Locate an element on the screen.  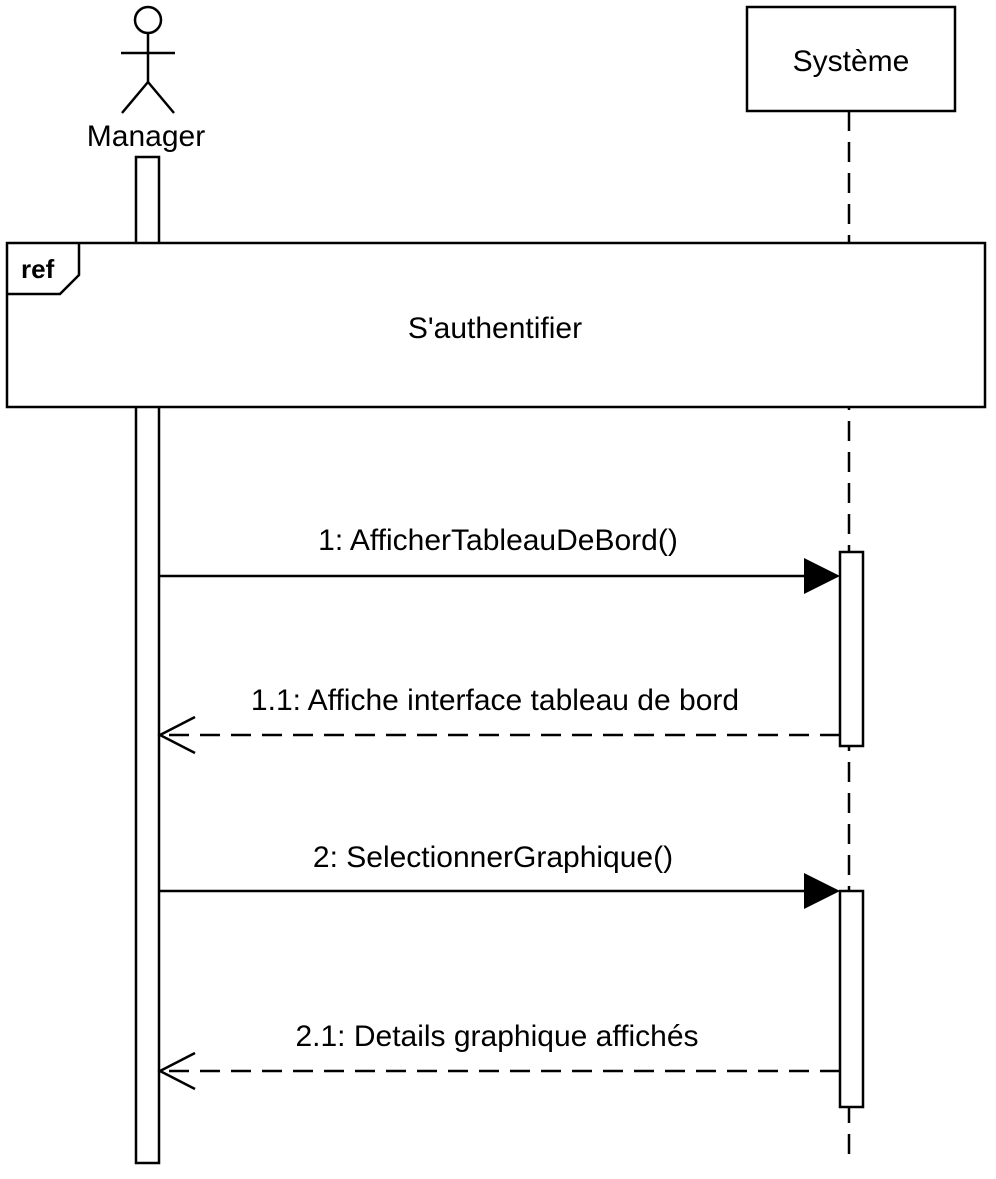
ref-frame-tag: ref is located at coordinates (38, 269).